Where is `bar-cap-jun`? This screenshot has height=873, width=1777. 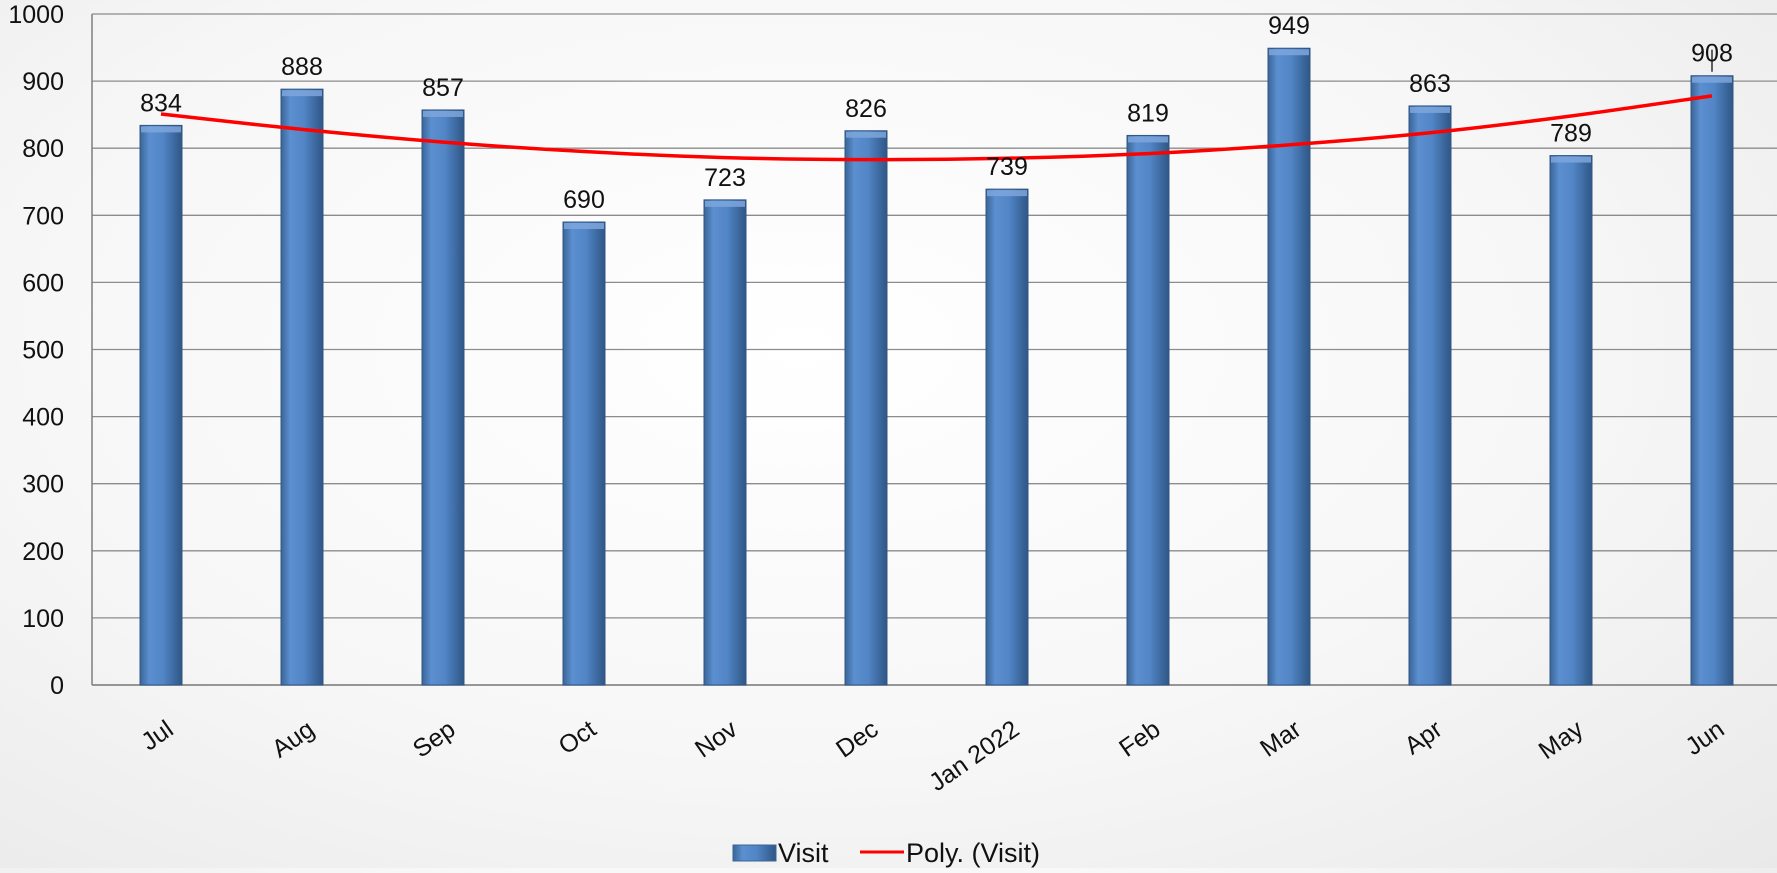
bar-cap-jun is located at coordinates (1712, 79).